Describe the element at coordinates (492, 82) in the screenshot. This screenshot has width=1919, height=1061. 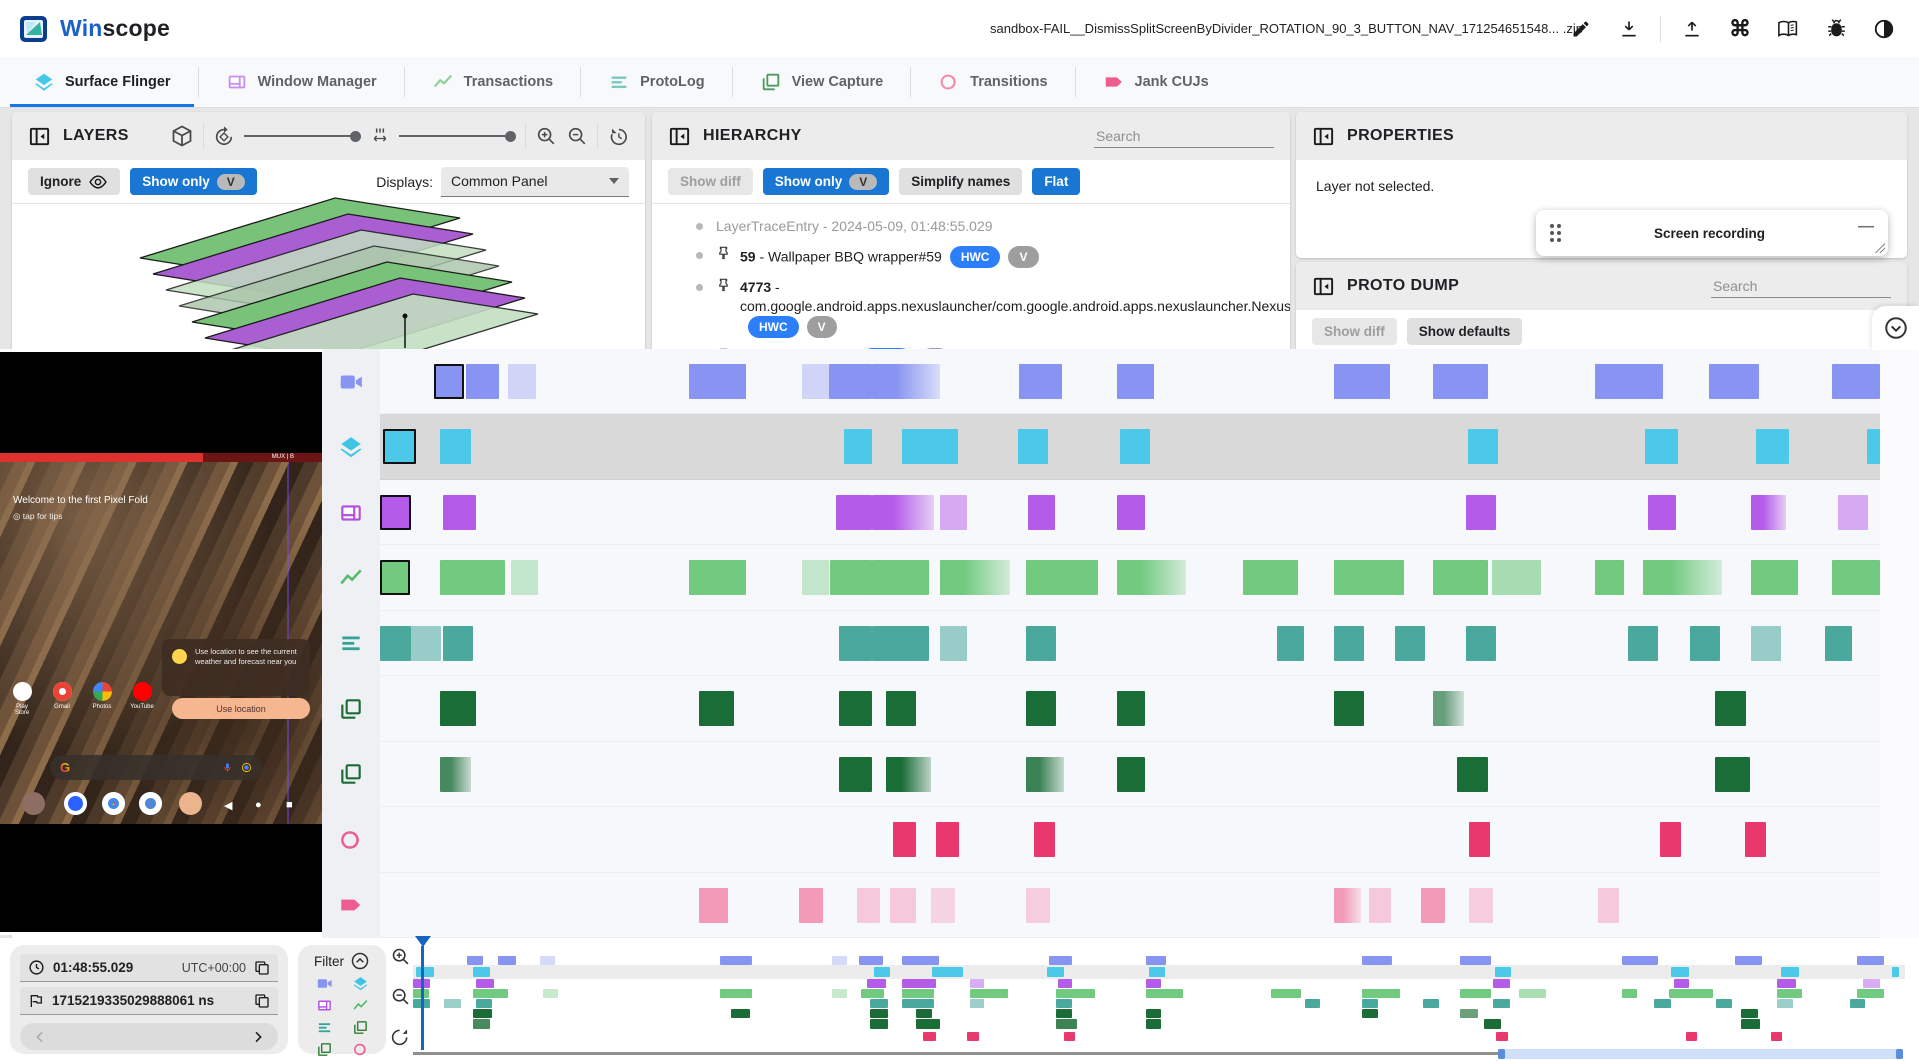
I see `tab-transactions: Transactions` at that location.